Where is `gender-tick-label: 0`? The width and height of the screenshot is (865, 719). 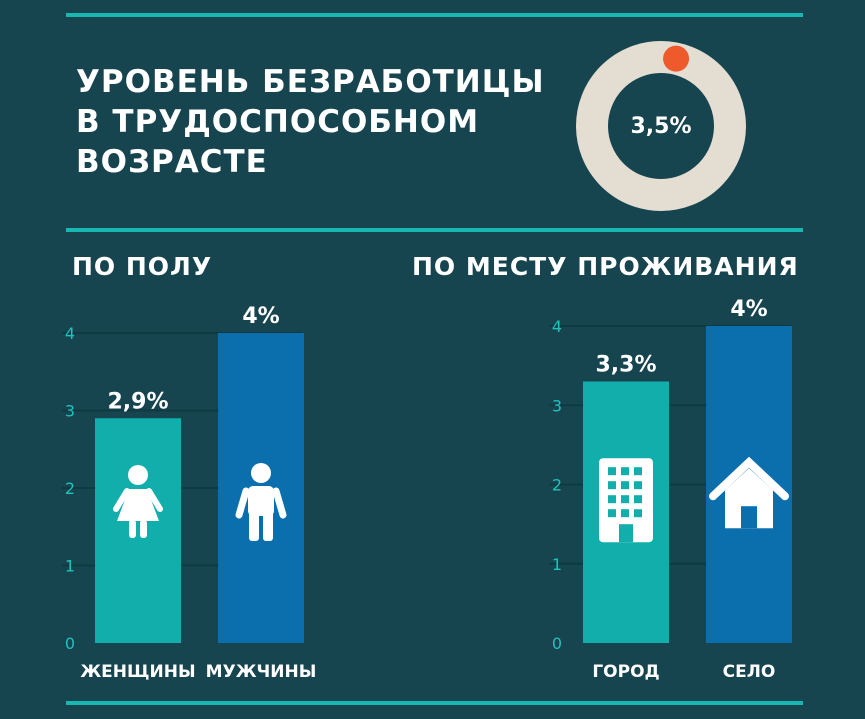 gender-tick-label: 0 is located at coordinates (70, 643).